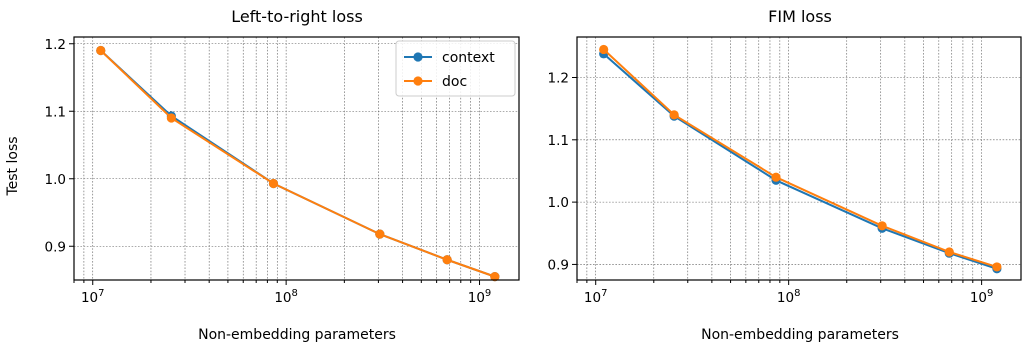 Image resolution: width=1029 pixels, height=346 pixels. I want to click on legend-label-doc: doc, so click(454, 82).